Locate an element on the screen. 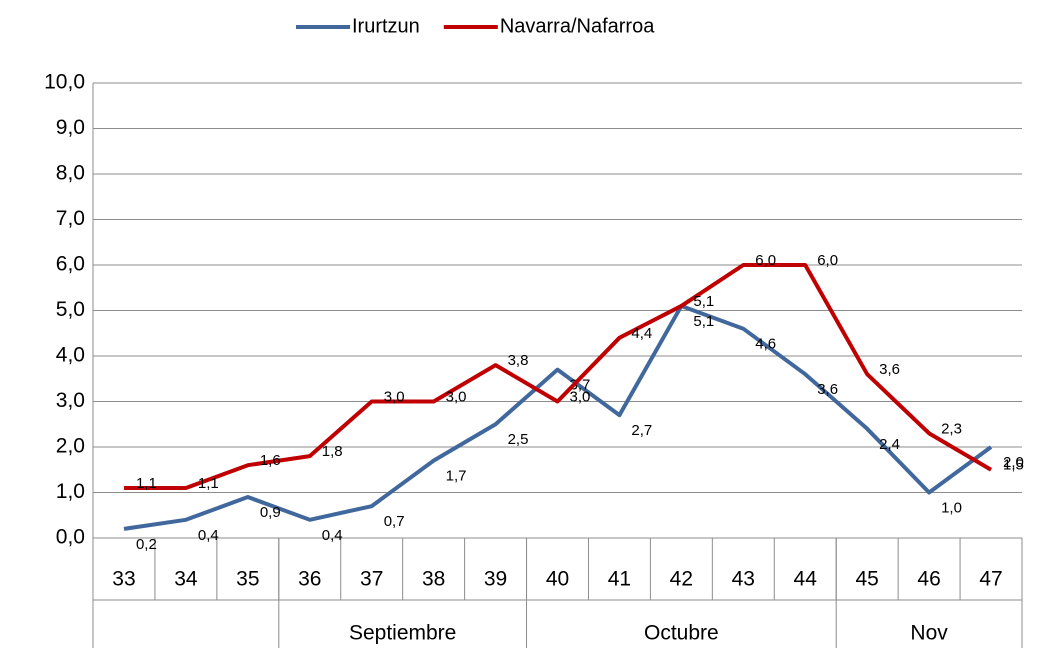 The height and width of the screenshot is (648, 1041). data-label: 0,9 is located at coordinates (270, 512).